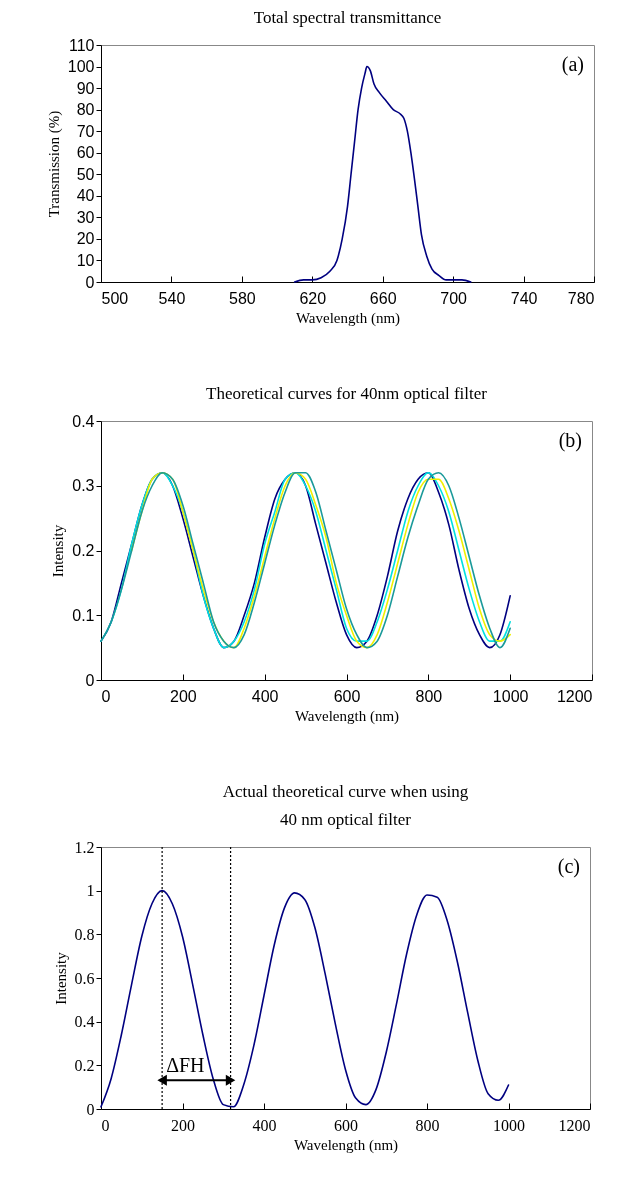 This screenshot has width=634, height=1201. Describe the element at coordinates (85, 239) in the screenshot. I see `y-tick-label: 20` at that location.